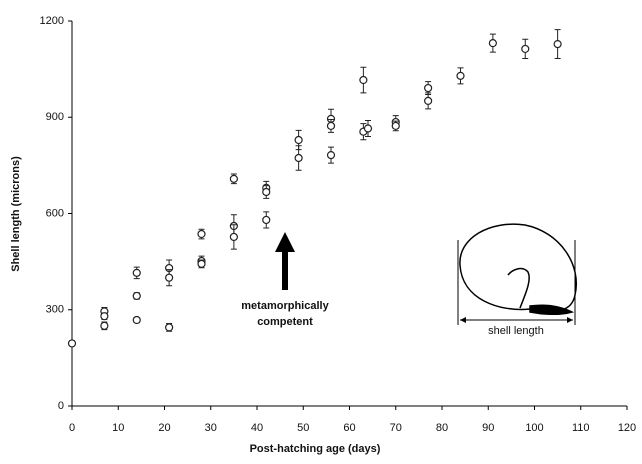 This screenshot has width=642, height=464. Describe the element at coordinates (442, 428) in the screenshot. I see `x-tick-label: 80` at that location.